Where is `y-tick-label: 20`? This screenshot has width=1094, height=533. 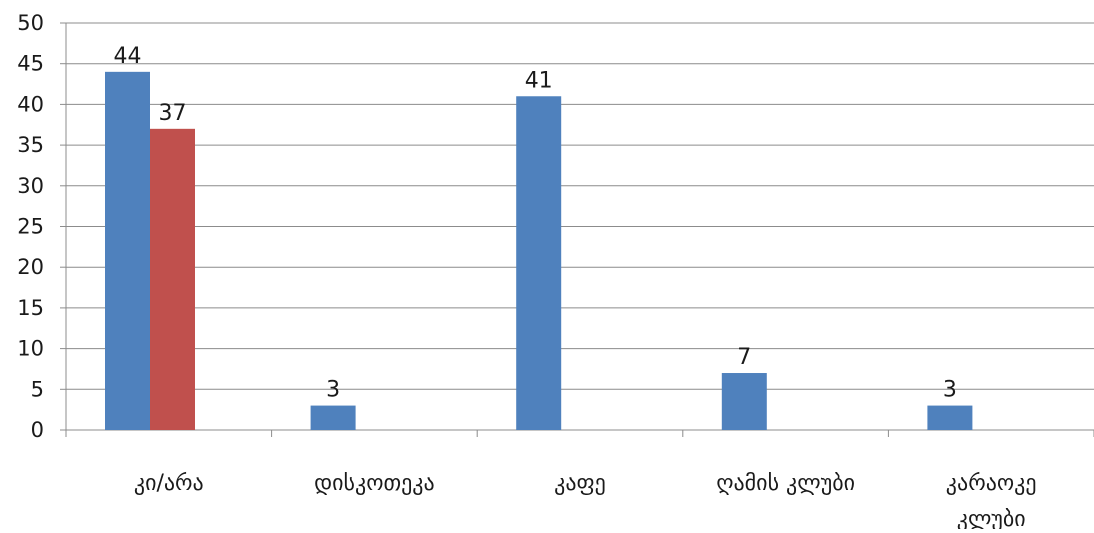
y-tick-label: 20 is located at coordinates (30, 267).